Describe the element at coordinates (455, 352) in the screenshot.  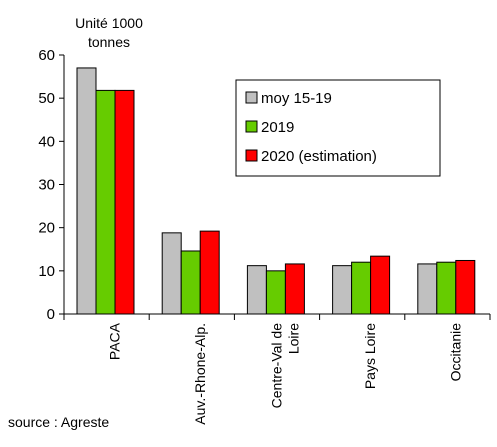
I see `x-category-label: Occitanie` at that location.